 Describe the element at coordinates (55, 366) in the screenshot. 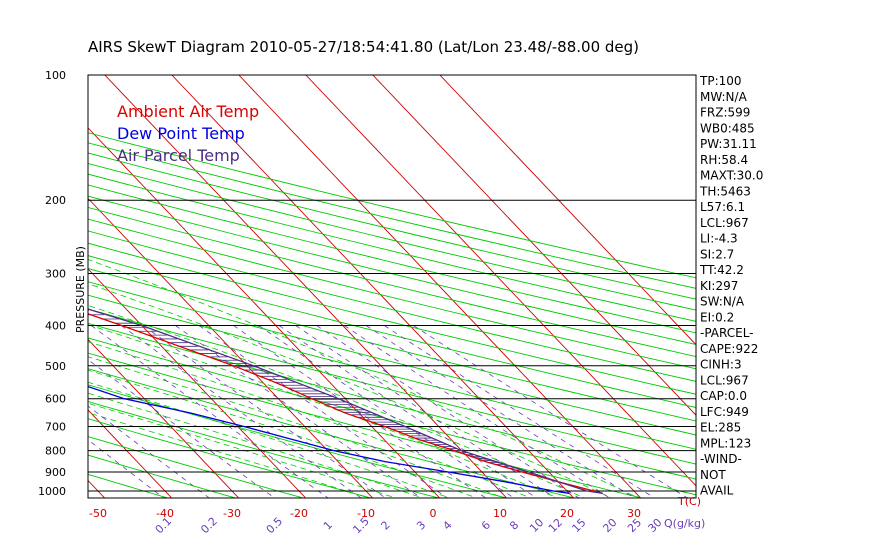

I see `pressure-tick-label: 500` at that location.